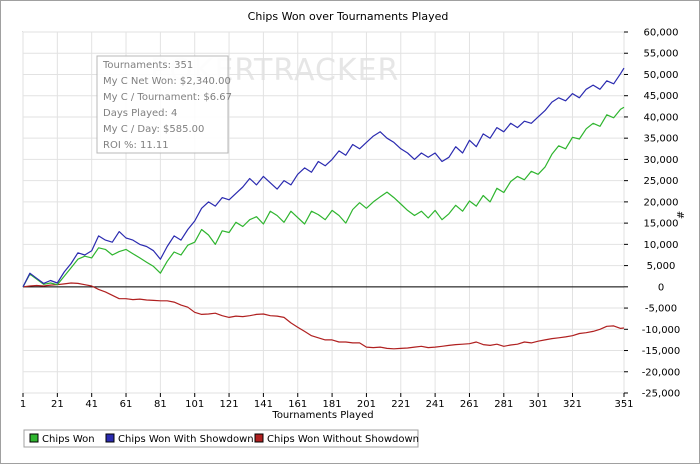 This screenshot has width=700, height=464. What do you see at coordinates (661, 287) in the screenshot?
I see `y-tick-label: 0` at bounding box center [661, 287].